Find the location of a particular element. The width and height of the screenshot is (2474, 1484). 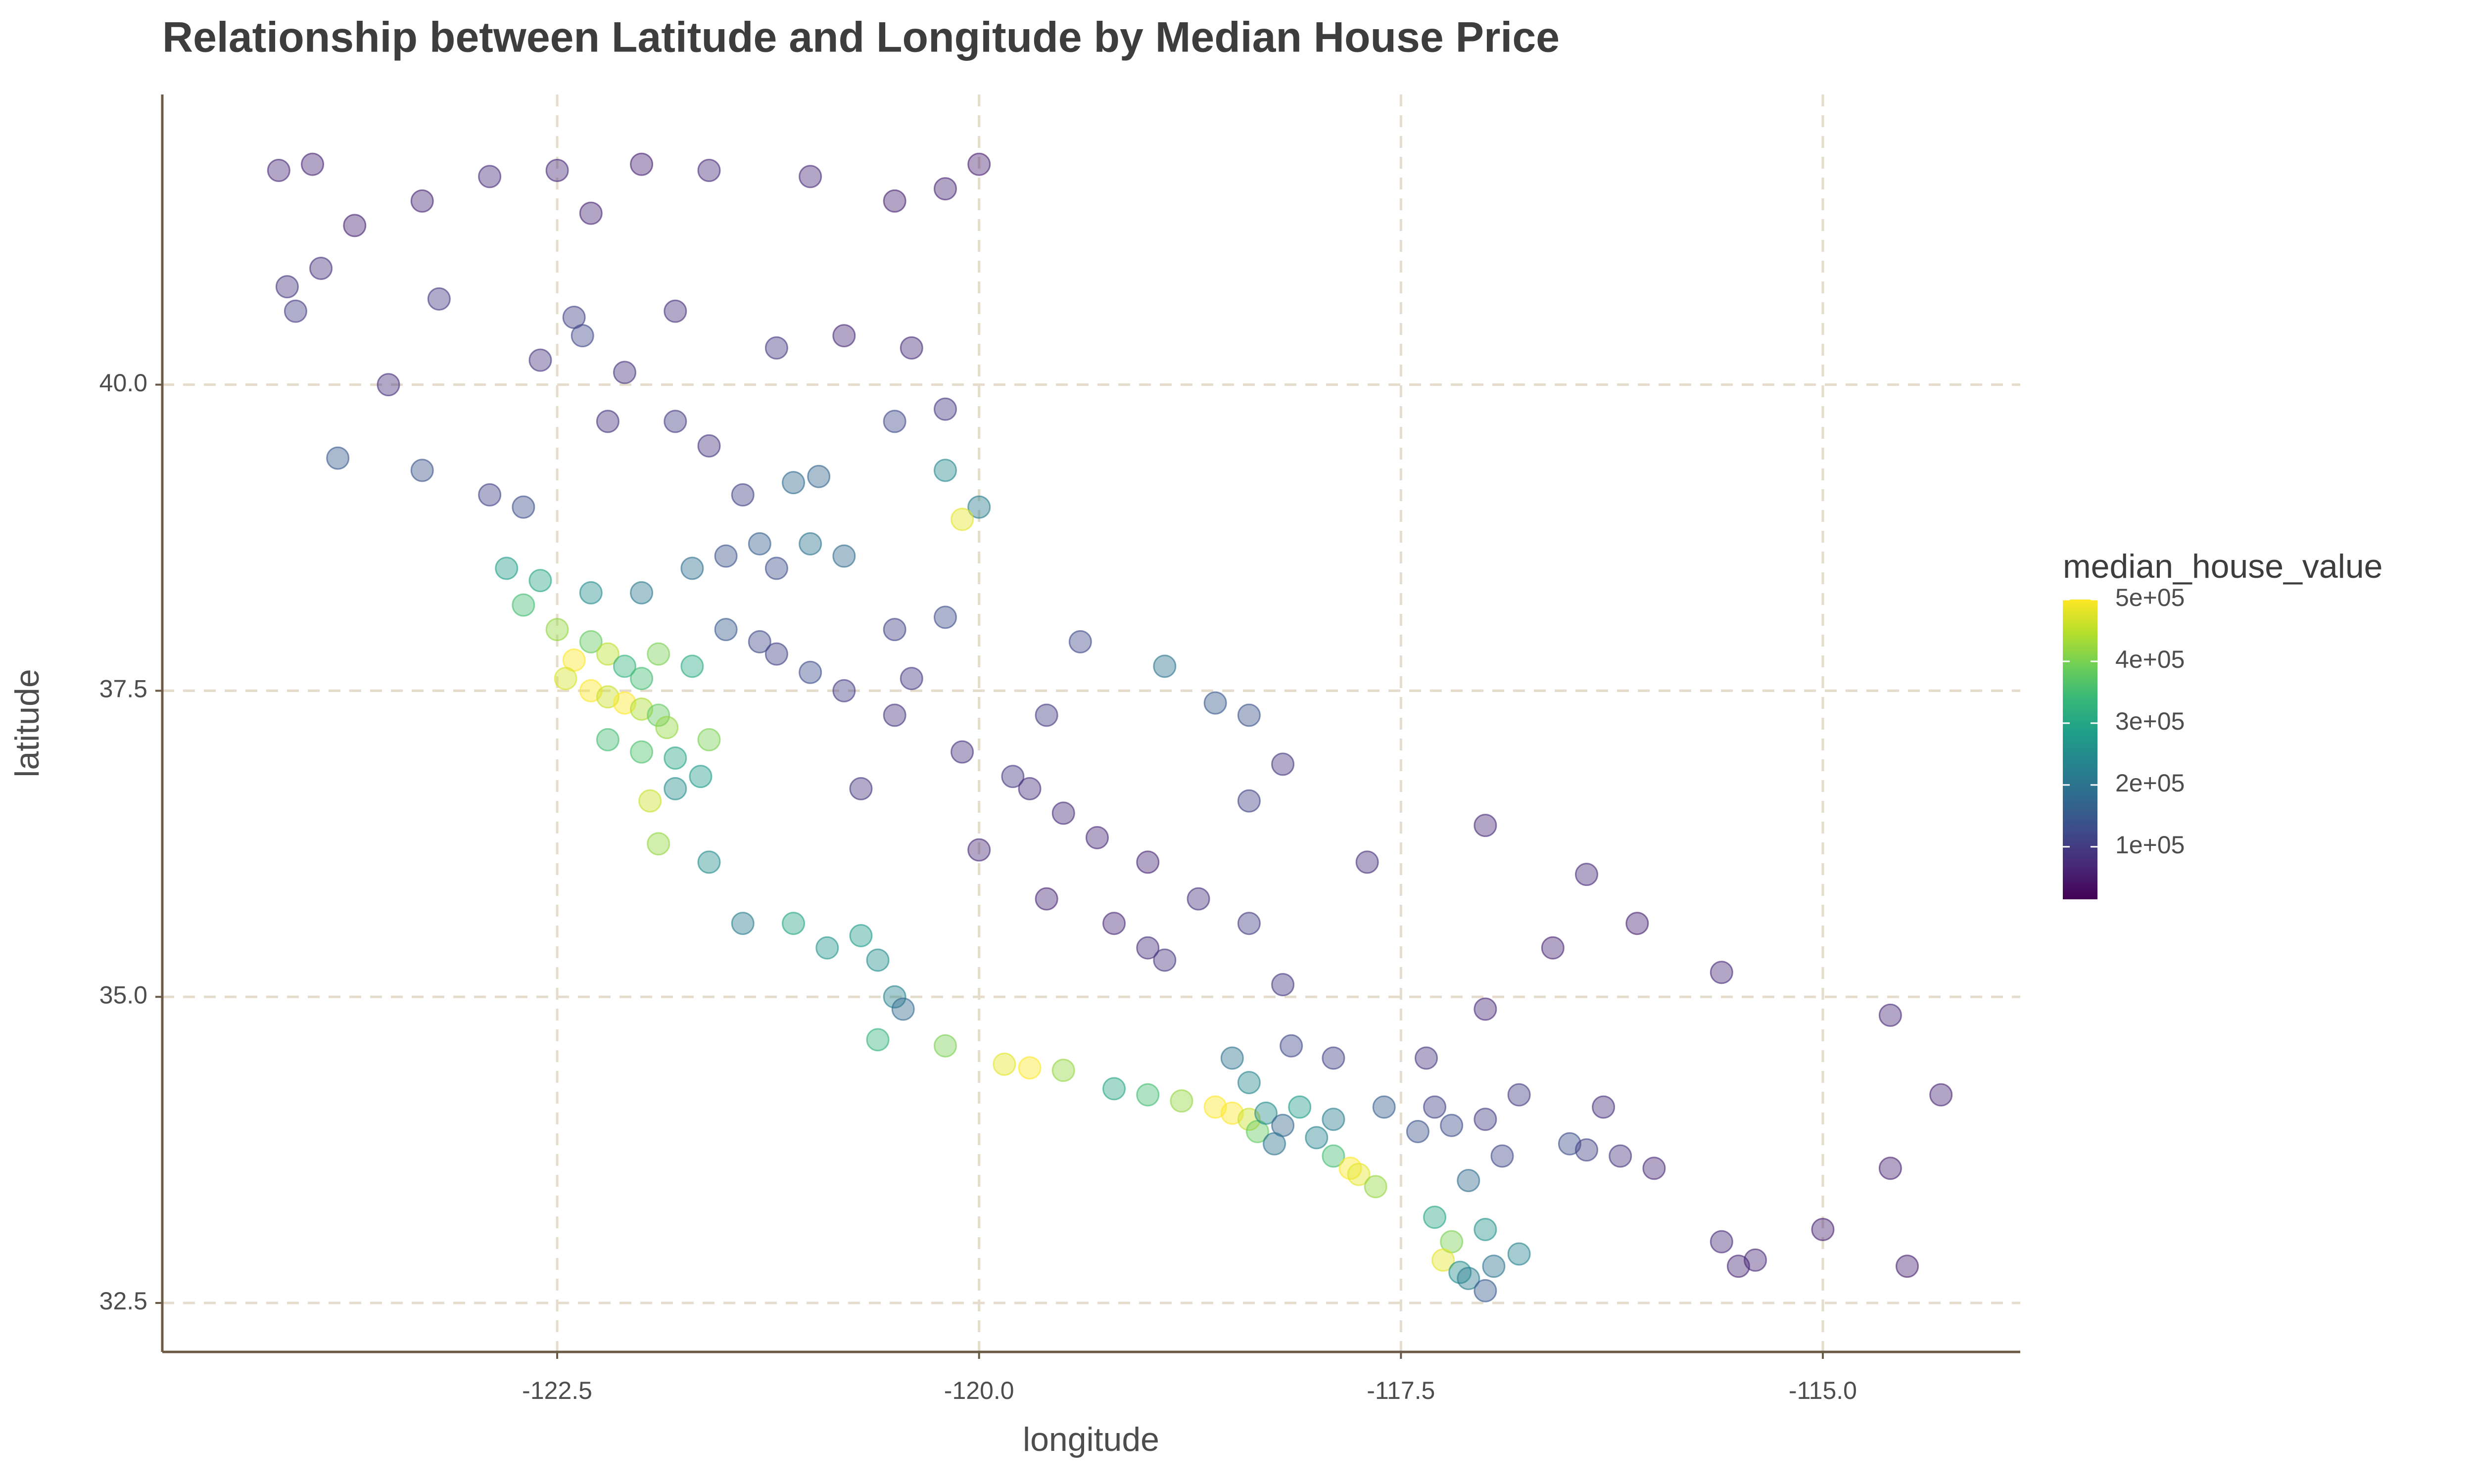

legend-title: median_house_value is located at coordinates (2223, 566).